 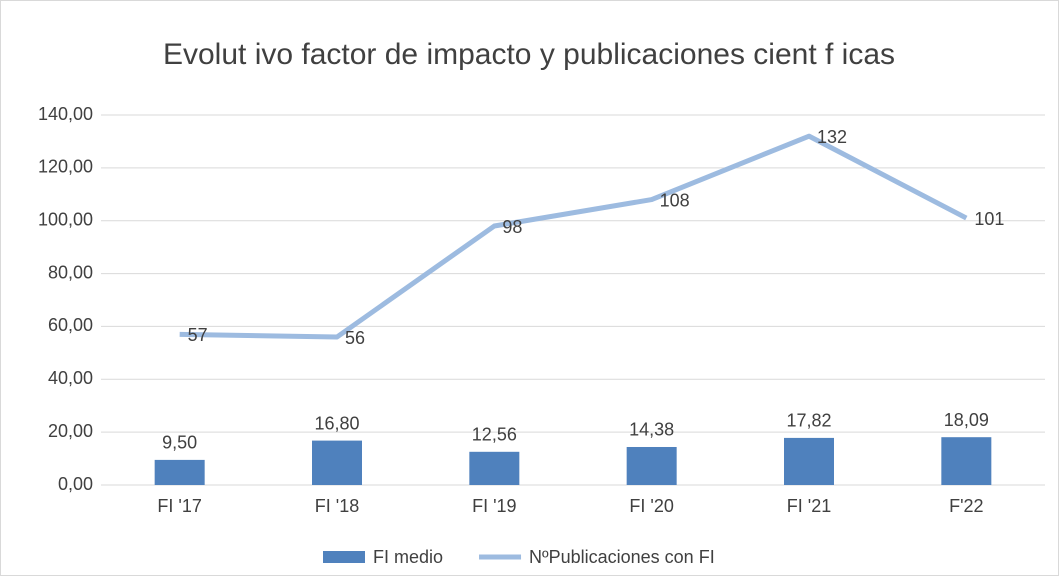 I want to click on data-label: 9,50, so click(x=179, y=443).